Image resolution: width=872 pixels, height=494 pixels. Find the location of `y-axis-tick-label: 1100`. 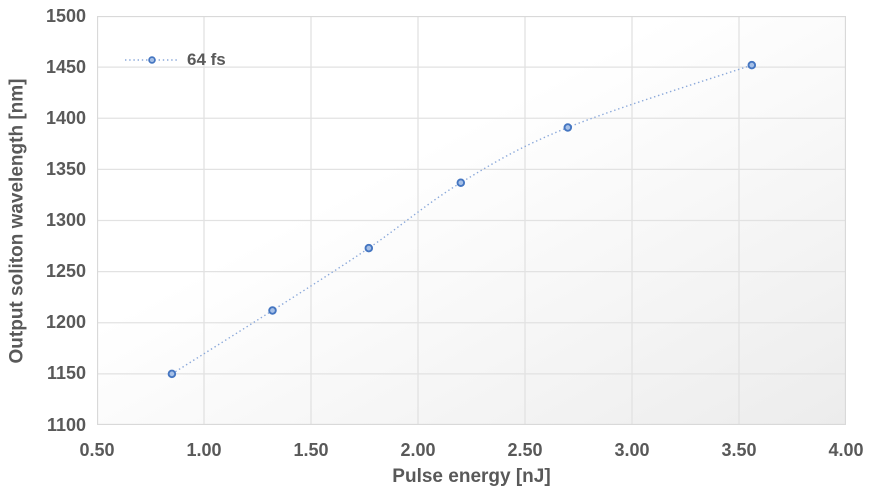

y-axis-tick-label: 1100 is located at coordinates (66, 424).